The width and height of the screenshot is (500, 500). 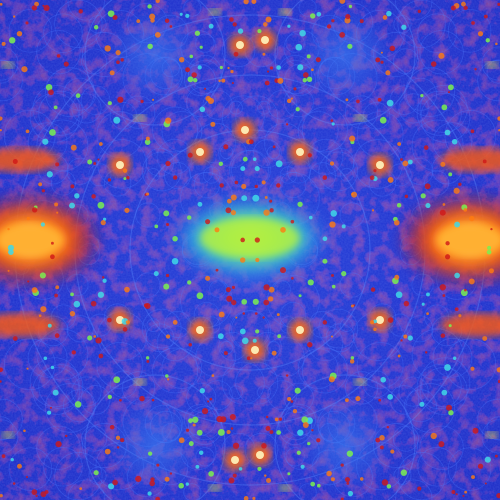 What do you see at coordinates (470, 160) in the screenshot?
I see `fire-streak` at bounding box center [470, 160].